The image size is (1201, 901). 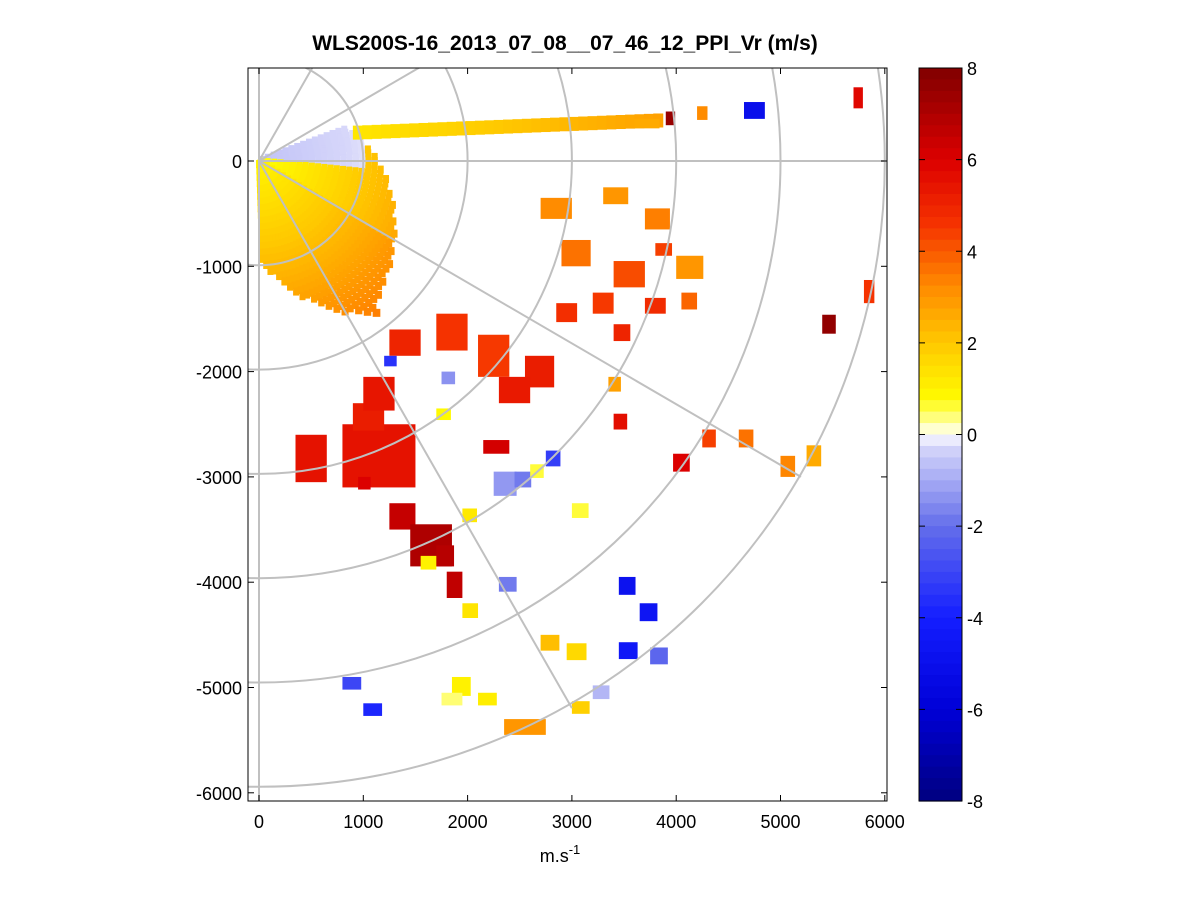 What do you see at coordinates (975, 802) in the screenshot?
I see `colorbar-tick-label: -8` at bounding box center [975, 802].